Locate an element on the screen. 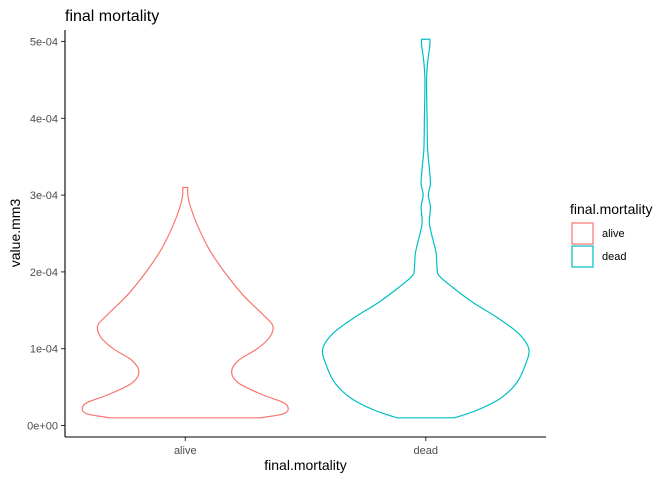 This screenshot has width=672, height=480. legend-entry-dead: dead is located at coordinates (598, 256).